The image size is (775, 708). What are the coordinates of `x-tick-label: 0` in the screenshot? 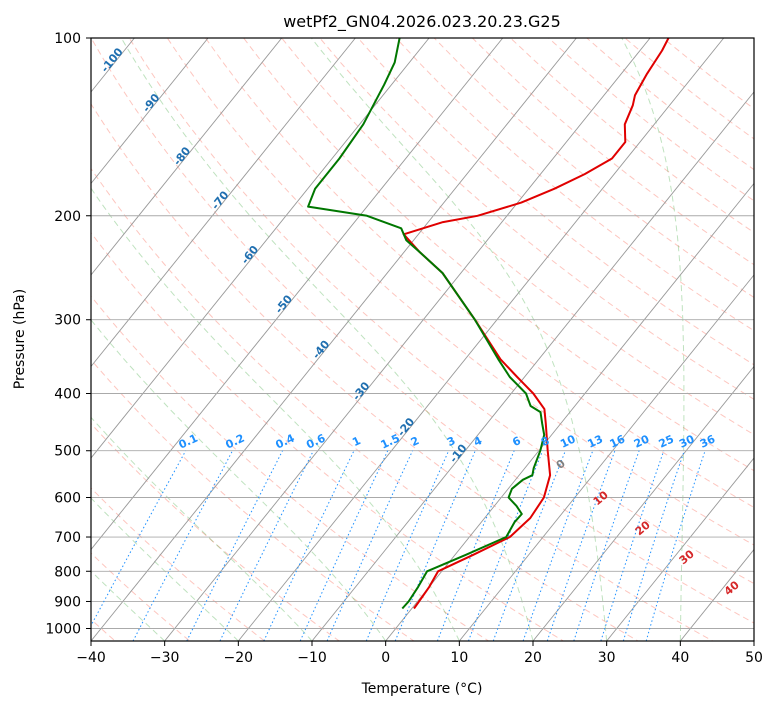 It's located at (385, 658).